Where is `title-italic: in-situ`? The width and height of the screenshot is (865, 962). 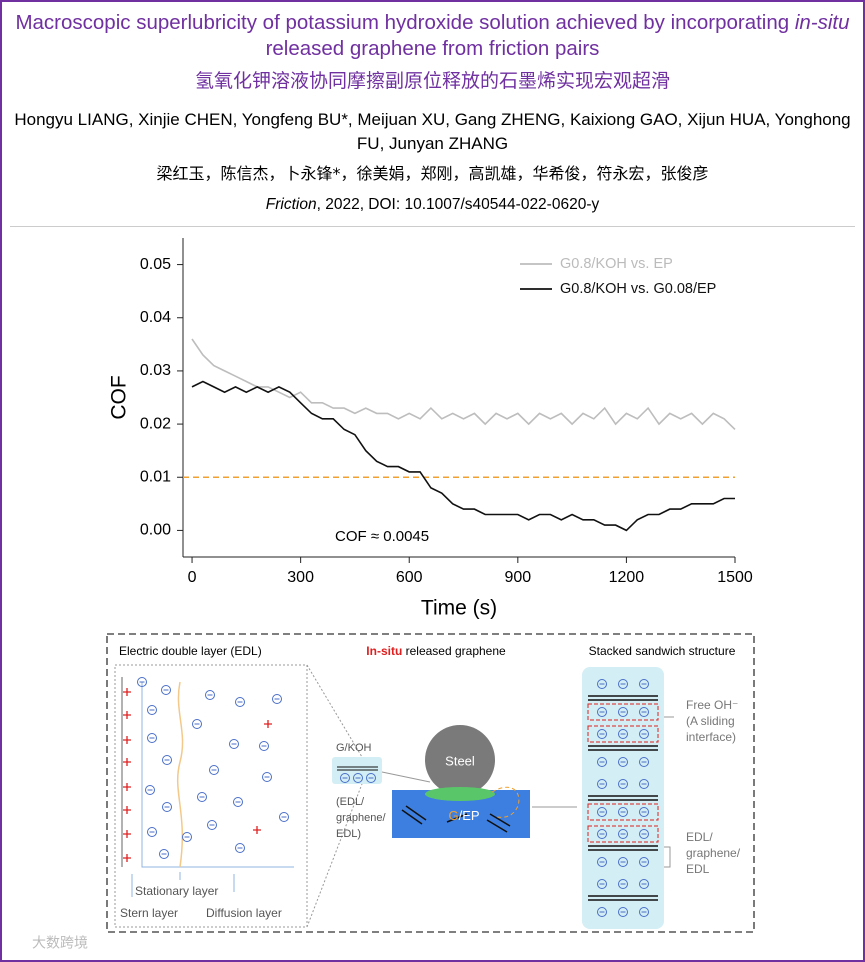 title-italic: in-situ is located at coordinates (822, 22).